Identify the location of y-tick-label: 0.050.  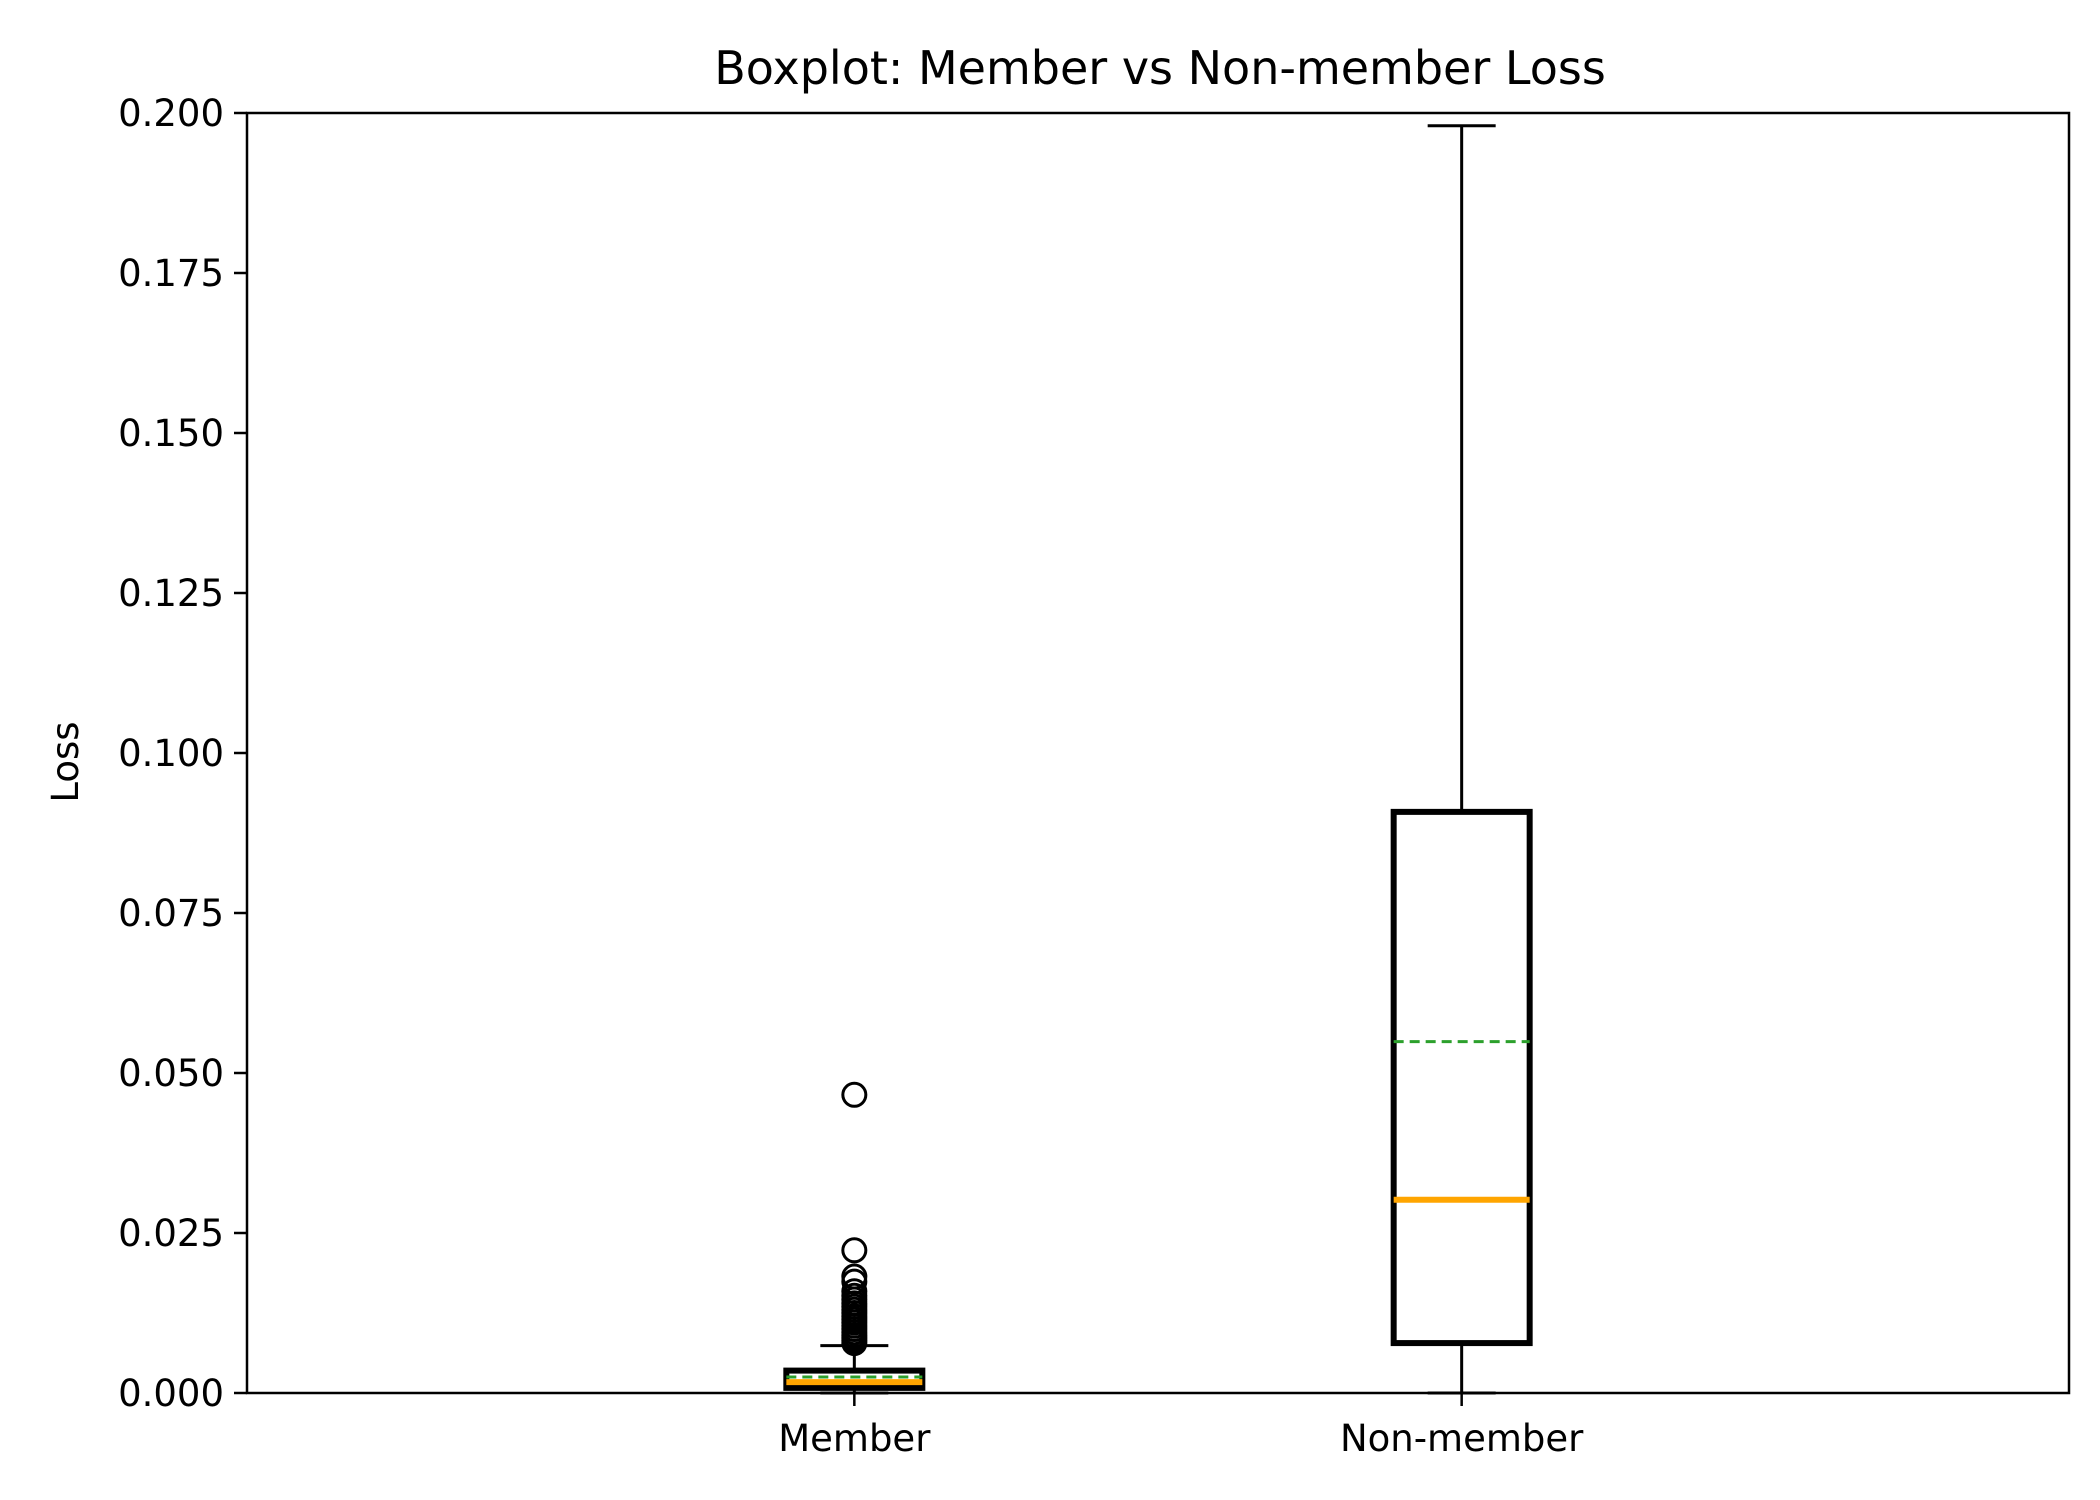
(171, 1073).